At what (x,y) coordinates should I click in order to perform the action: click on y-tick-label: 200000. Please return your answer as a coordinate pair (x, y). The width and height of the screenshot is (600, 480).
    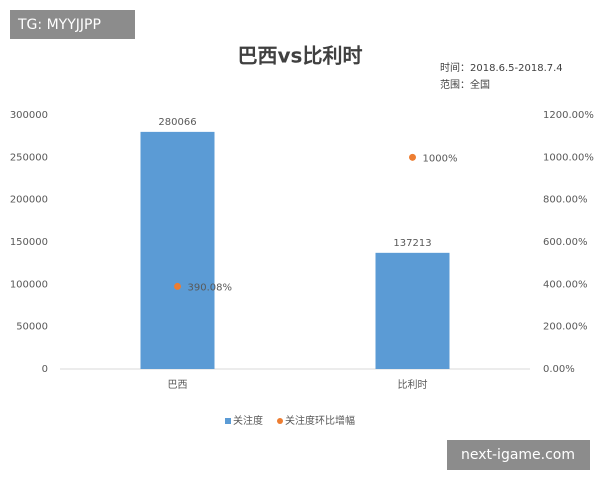
    Looking at the image, I should click on (29, 200).